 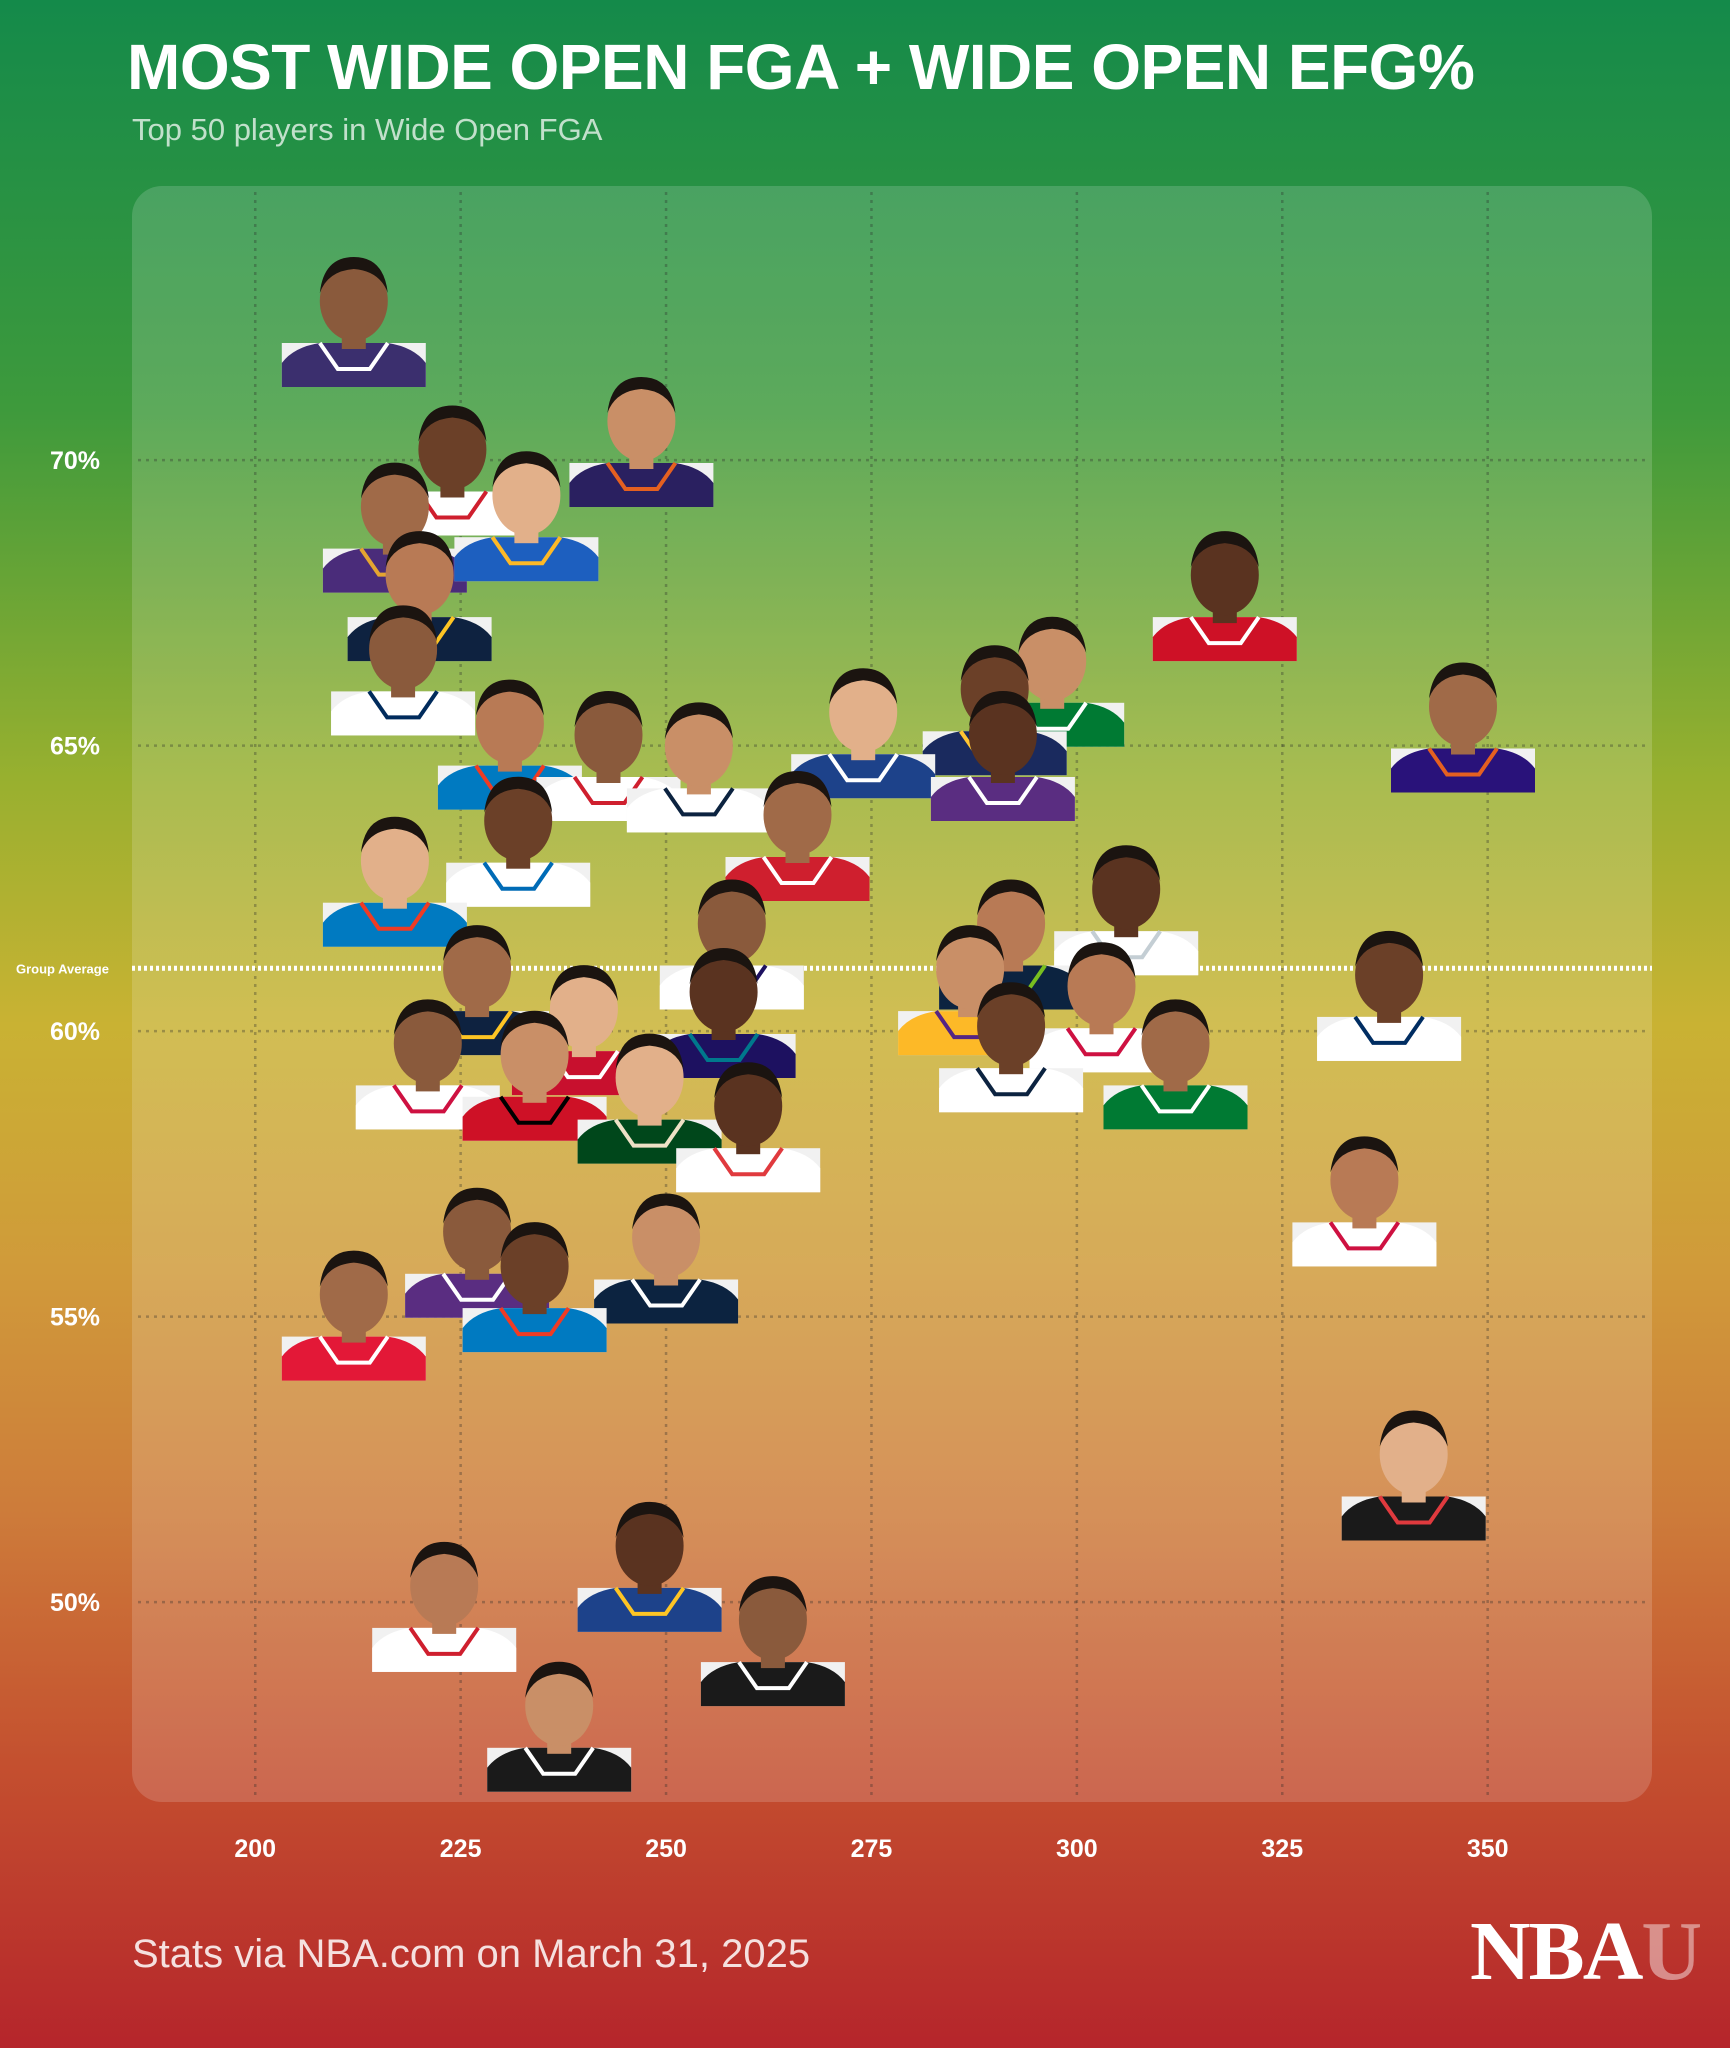 What do you see at coordinates (1077, 1849) in the screenshot?
I see `x-tick-label: 300` at bounding box center [1077, 1849].